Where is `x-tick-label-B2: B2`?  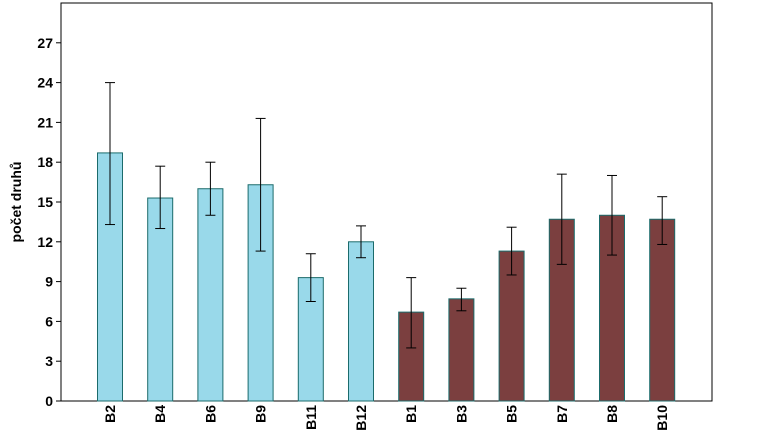
x-tick-label-B2: B2 is located at coordinates (110, 414).